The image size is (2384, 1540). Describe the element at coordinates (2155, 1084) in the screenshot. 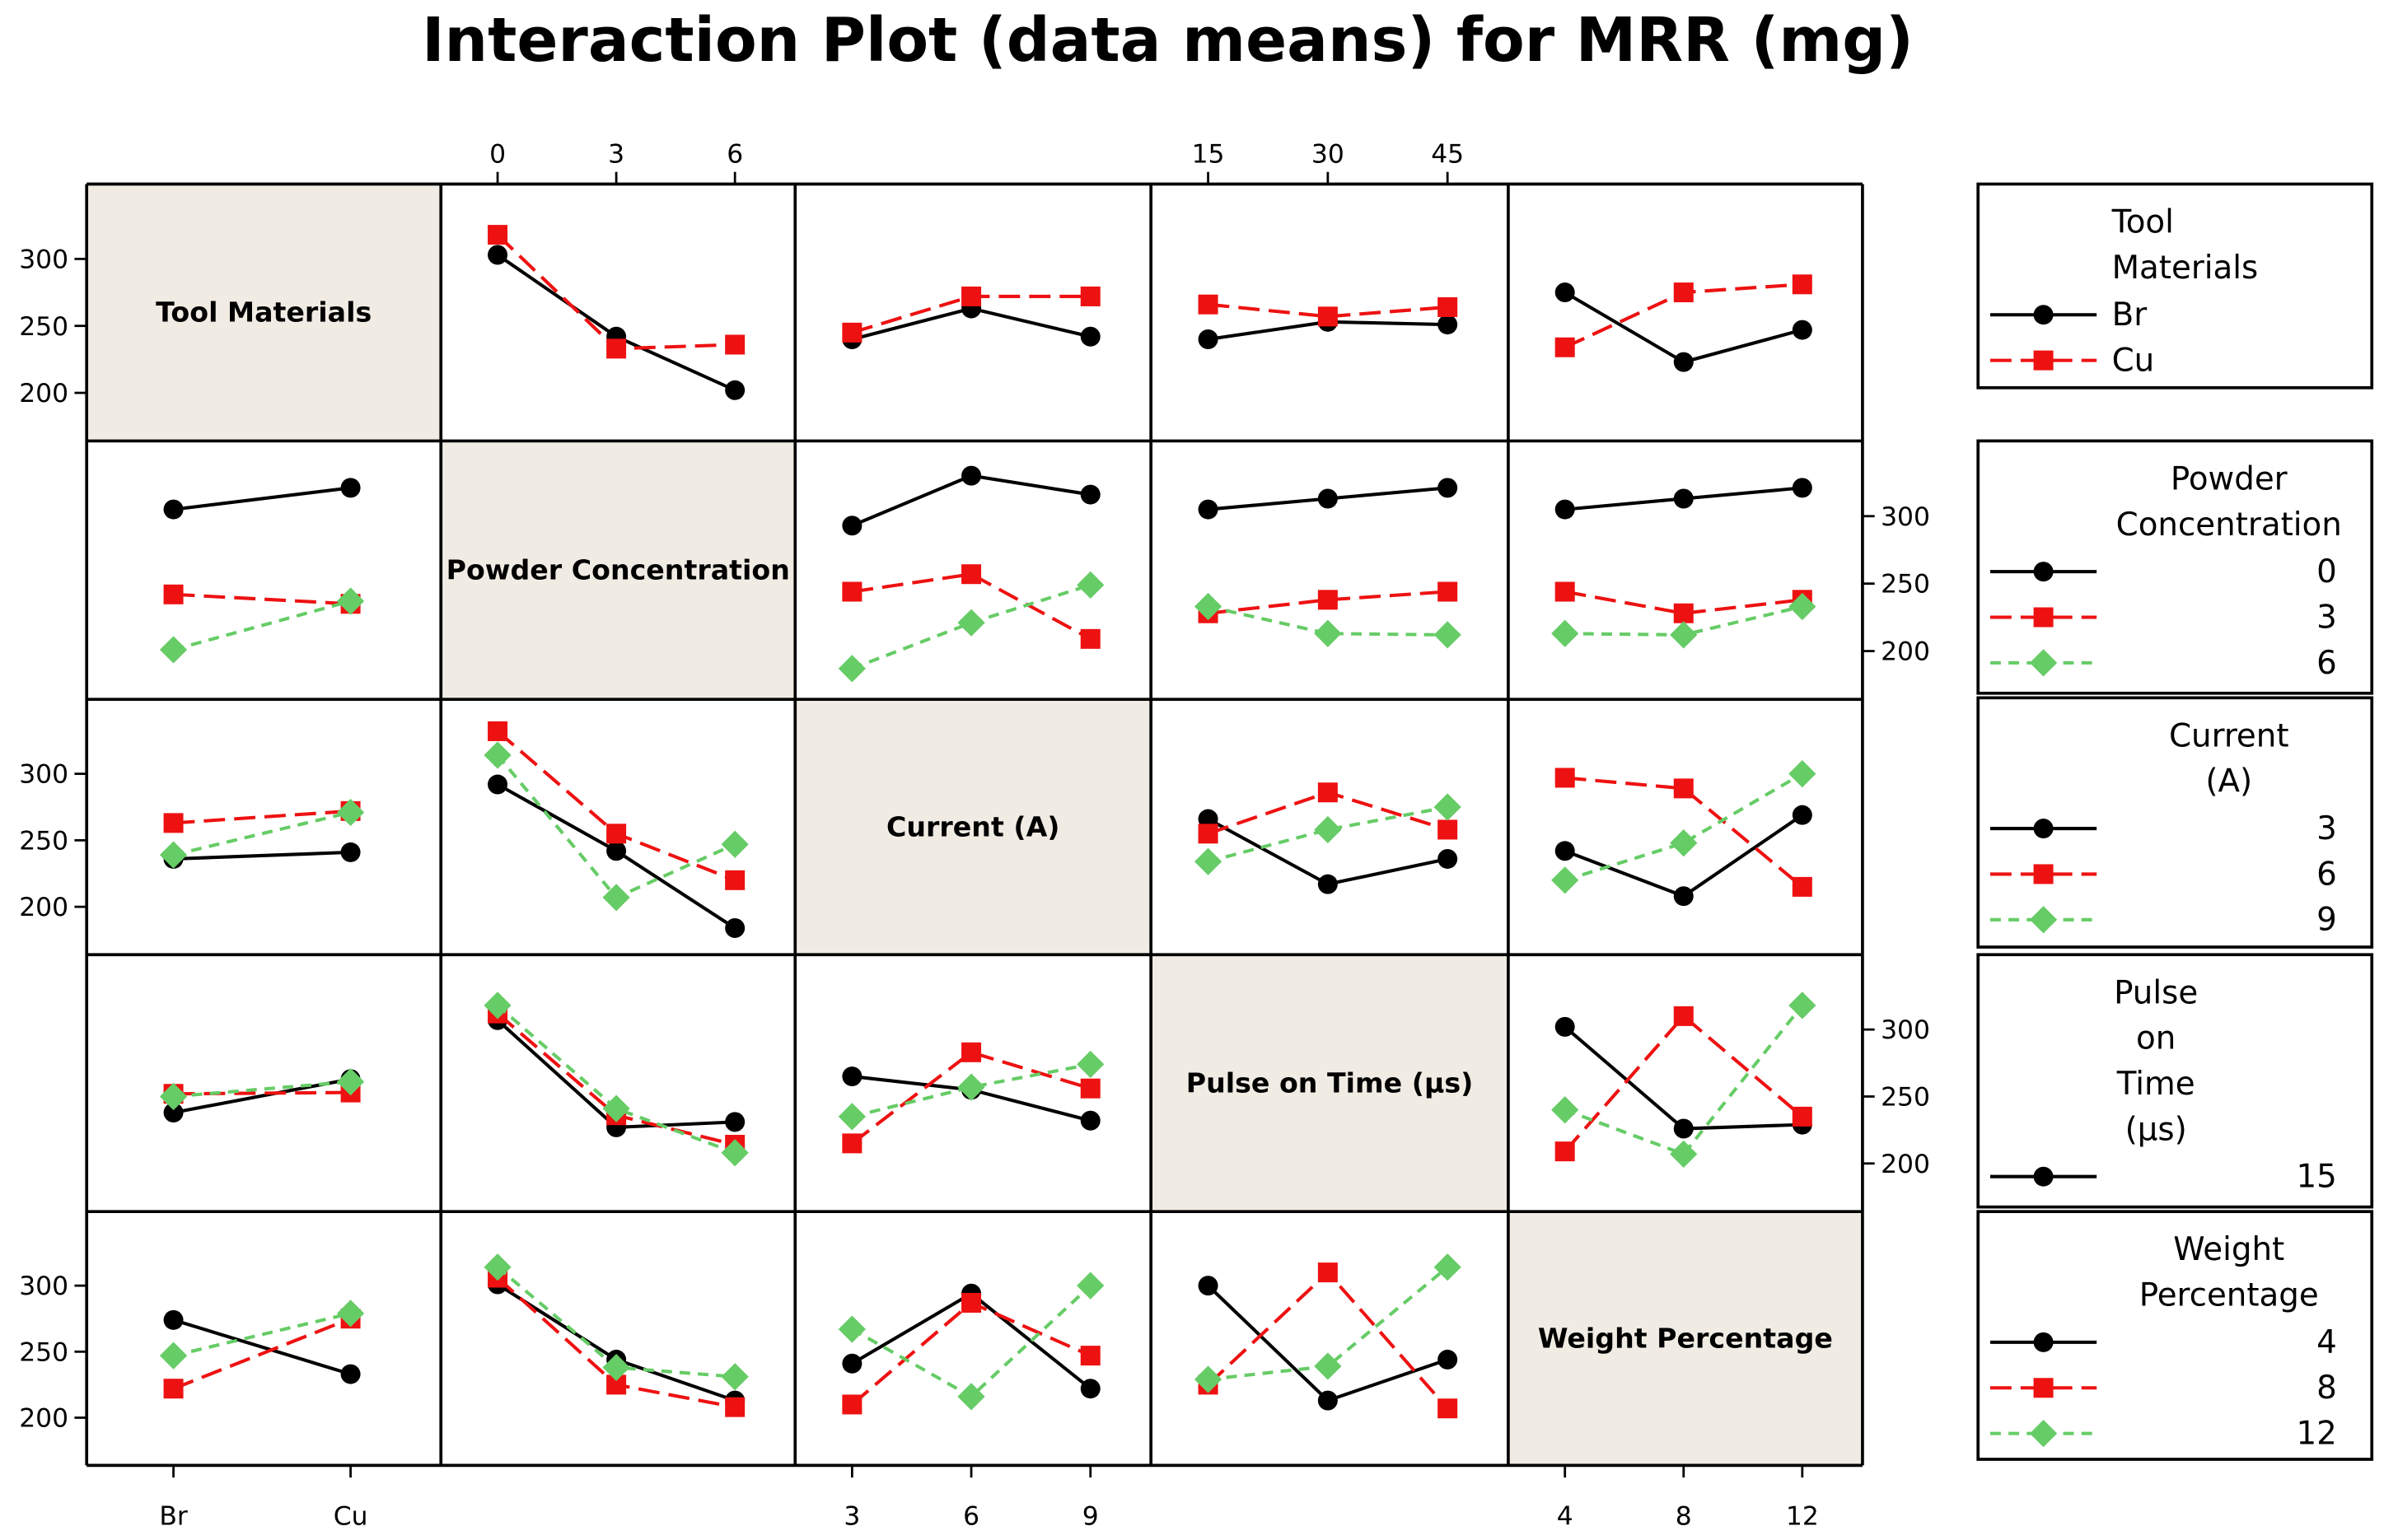

I see `legend-title: Time` at that location.